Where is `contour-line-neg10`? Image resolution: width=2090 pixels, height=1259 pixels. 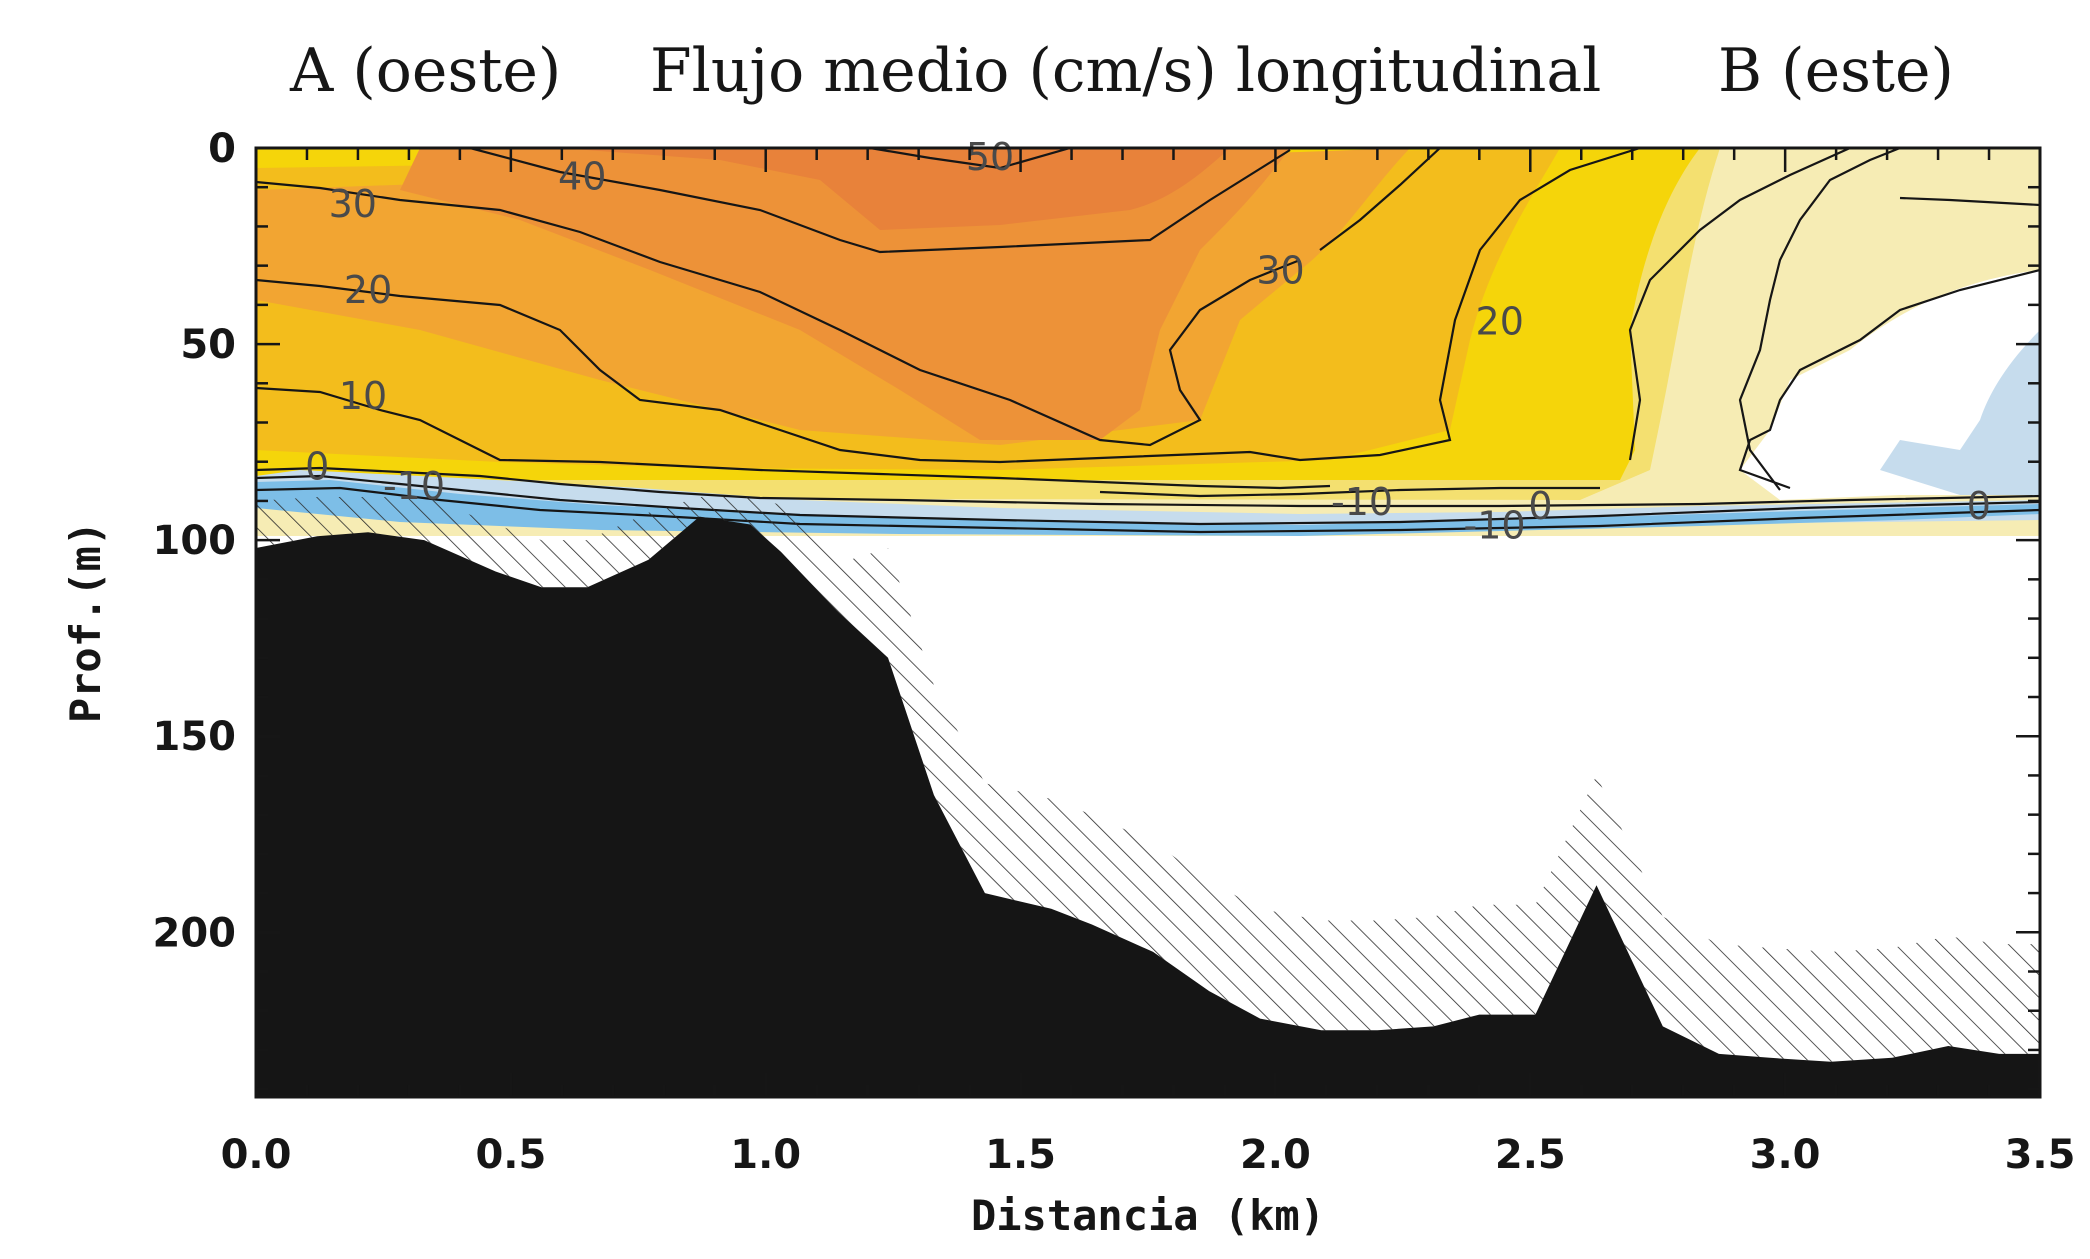
contour-line-neg10 is located at coordinates (1148, 500).